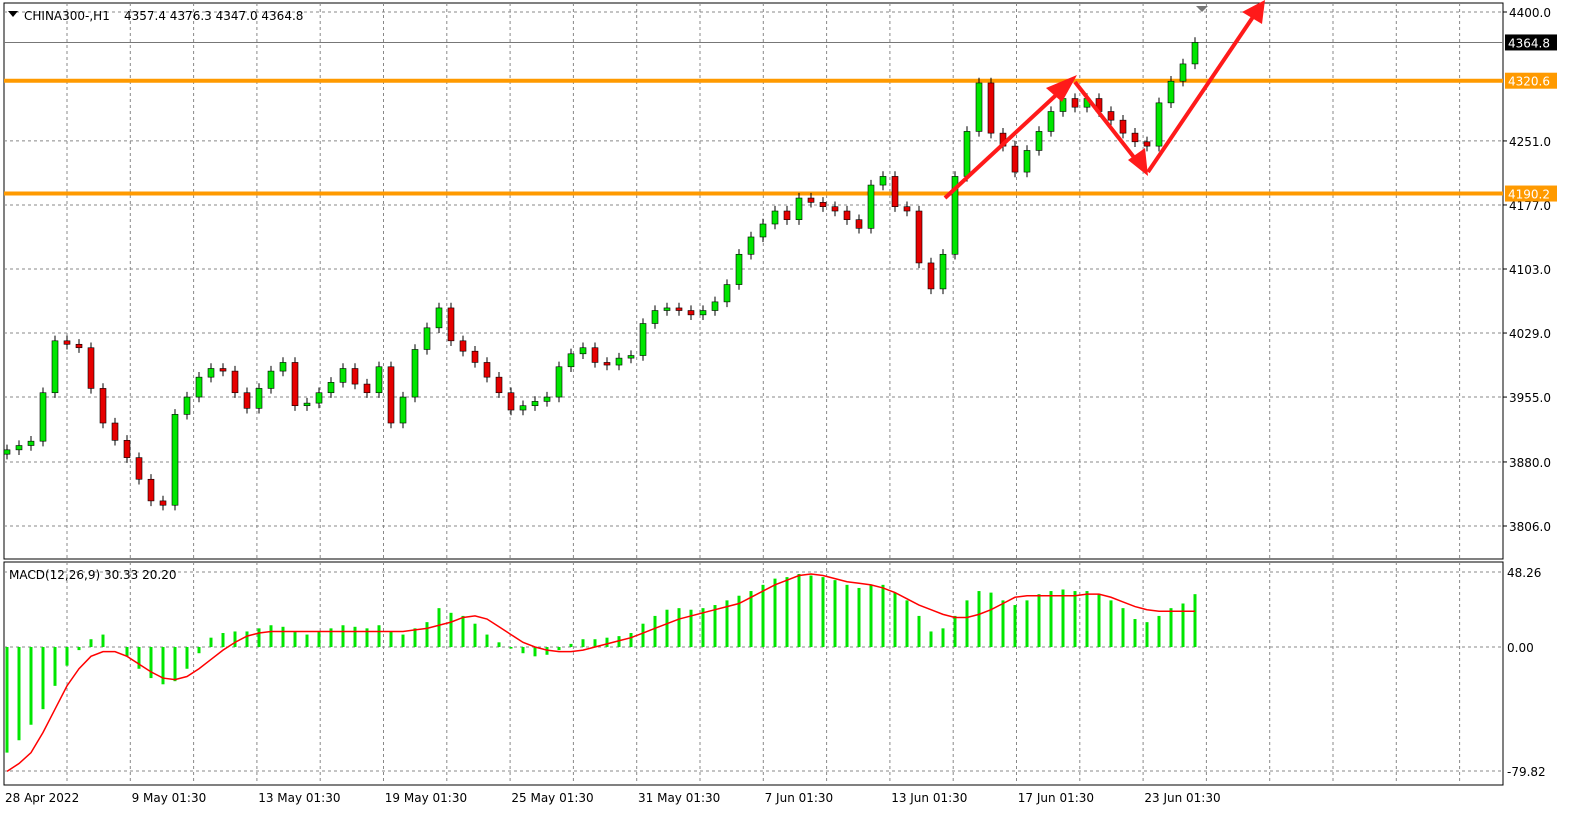 This screenshot has width=1585, height=822. What do you see at coordinates (1056, 798) in the screenshot?
I see `time-tick-label: 17 Jun 01:30` at bounding box center [1056, 798].